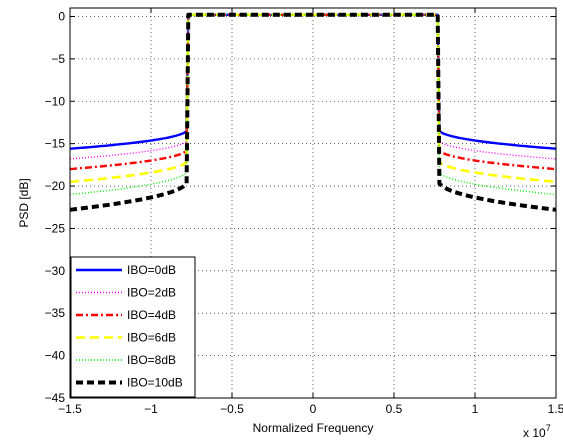 This screenshot has height=446, width=563. I want to click on x-axis-scale-label: x 107, so click(537, 431).